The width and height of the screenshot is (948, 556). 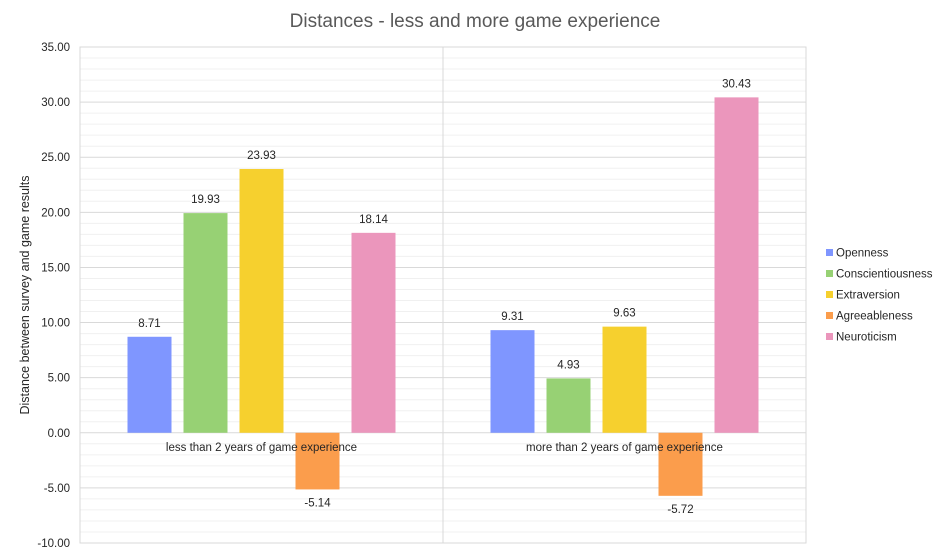 What do you see at coordinates (53, 544) in the screenshot?
I see `y-tick-label: -10.00` at bounding box center [53, 544].